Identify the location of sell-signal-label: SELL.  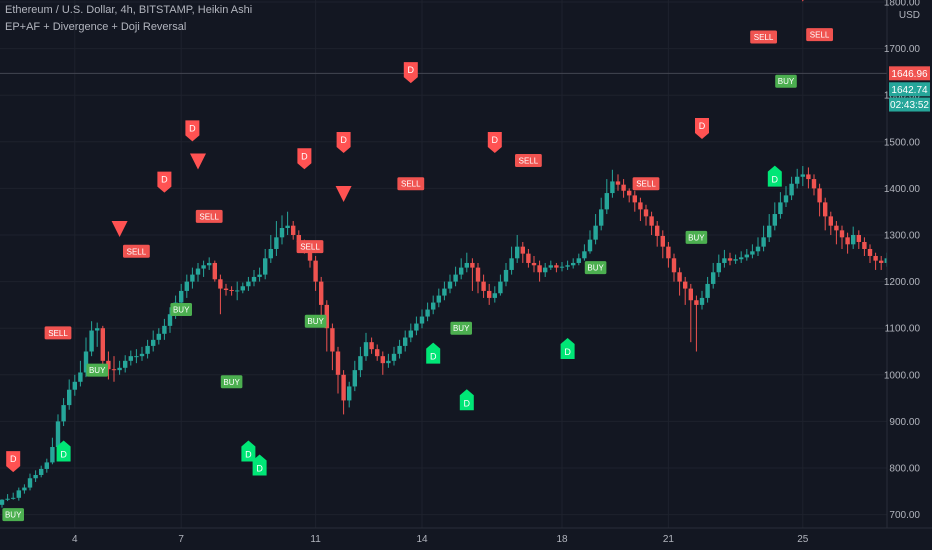
(411, 184).